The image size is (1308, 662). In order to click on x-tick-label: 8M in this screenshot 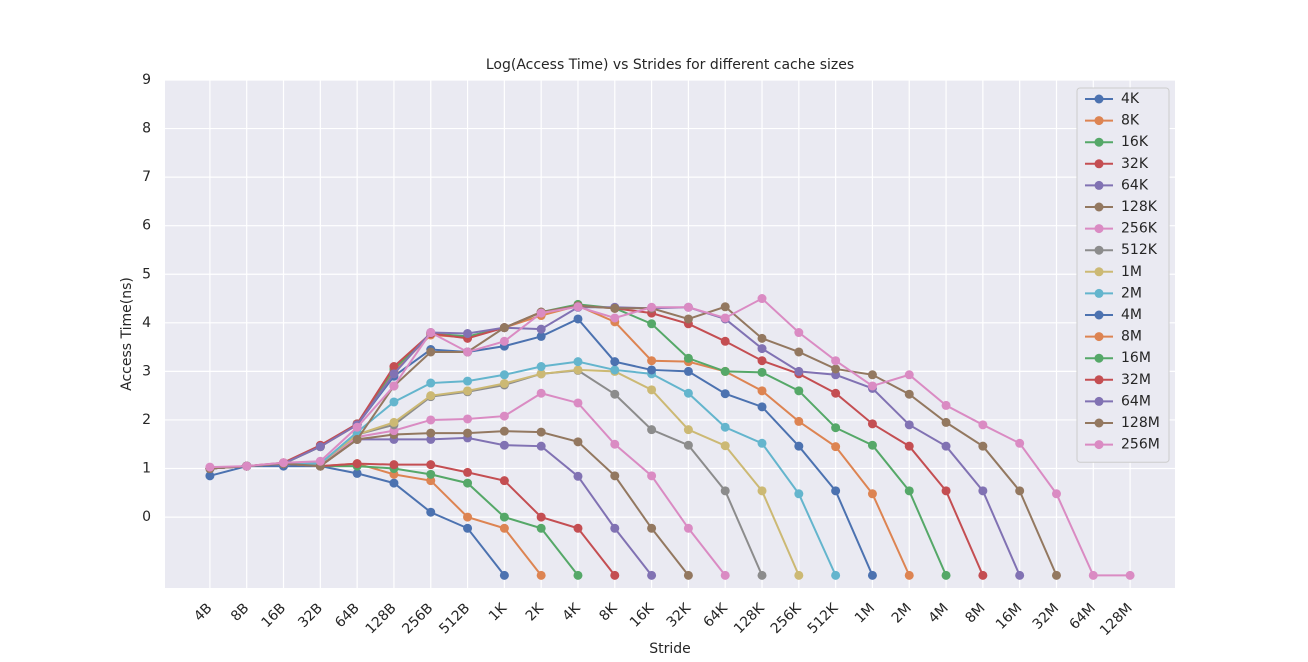, I will do `click(975, 613)`.